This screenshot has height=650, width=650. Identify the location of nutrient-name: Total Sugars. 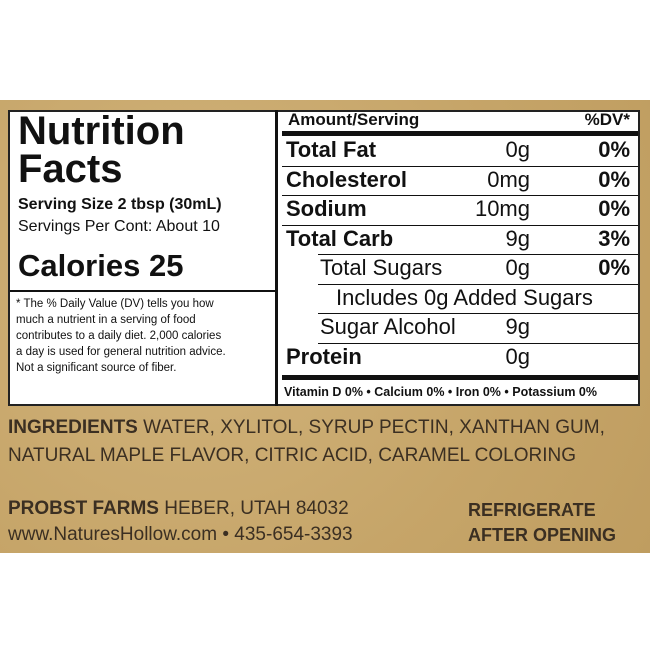
(381, 267).